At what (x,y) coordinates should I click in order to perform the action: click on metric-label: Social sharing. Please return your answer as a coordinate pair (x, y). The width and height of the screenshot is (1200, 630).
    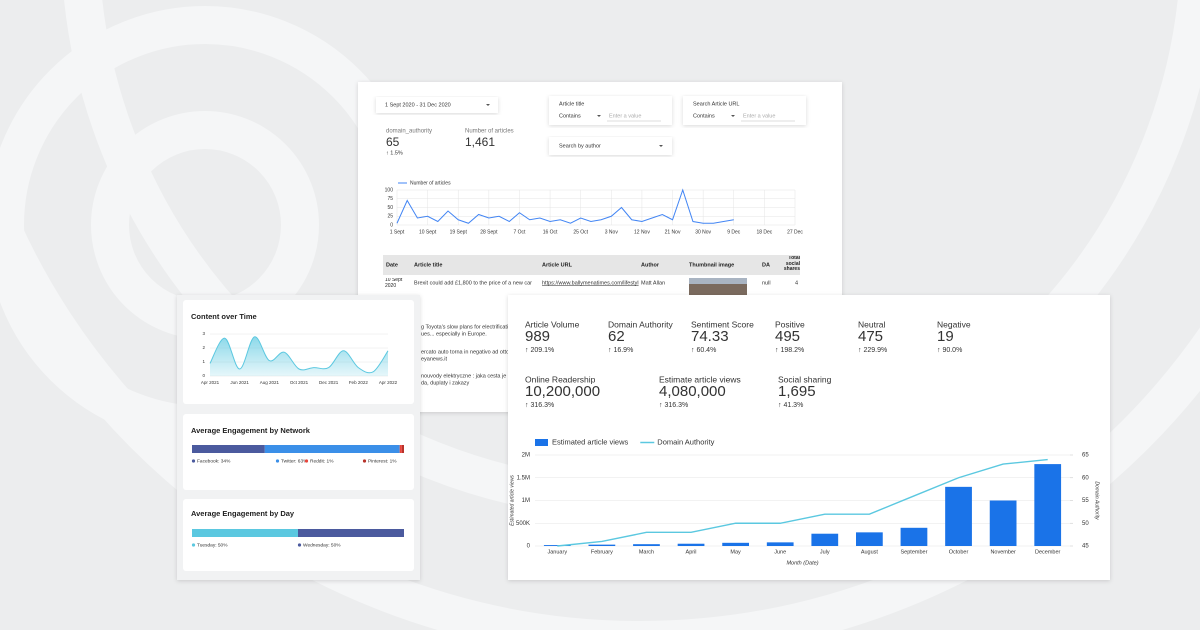
    Looking at the image, I should click on (805, 379).